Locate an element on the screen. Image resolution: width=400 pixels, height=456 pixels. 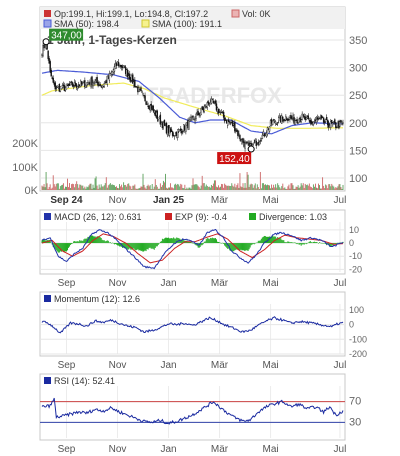
x-tick: Nov is located at coordinates (118, 365).